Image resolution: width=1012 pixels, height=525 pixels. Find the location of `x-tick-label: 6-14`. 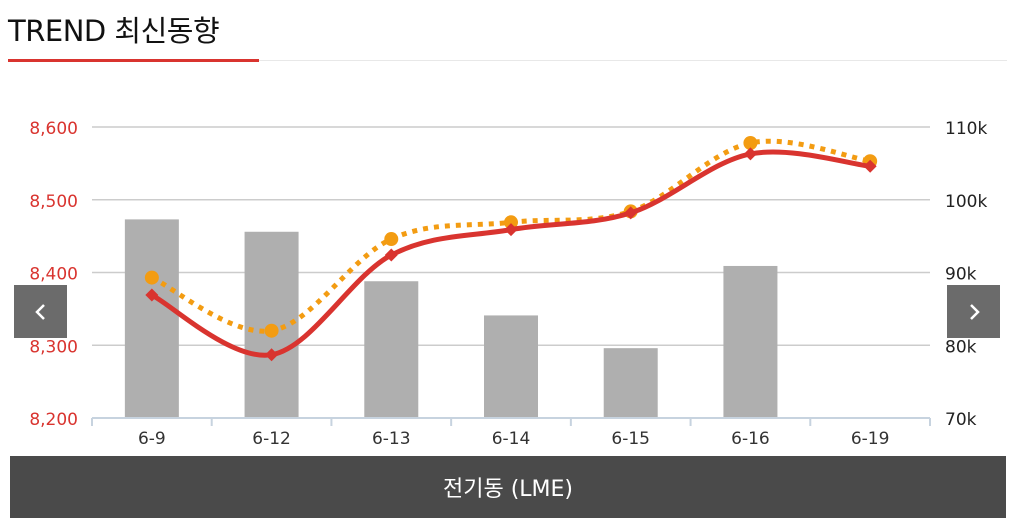

x-tick-label: 6-14 is located at coordinates (511, 439).